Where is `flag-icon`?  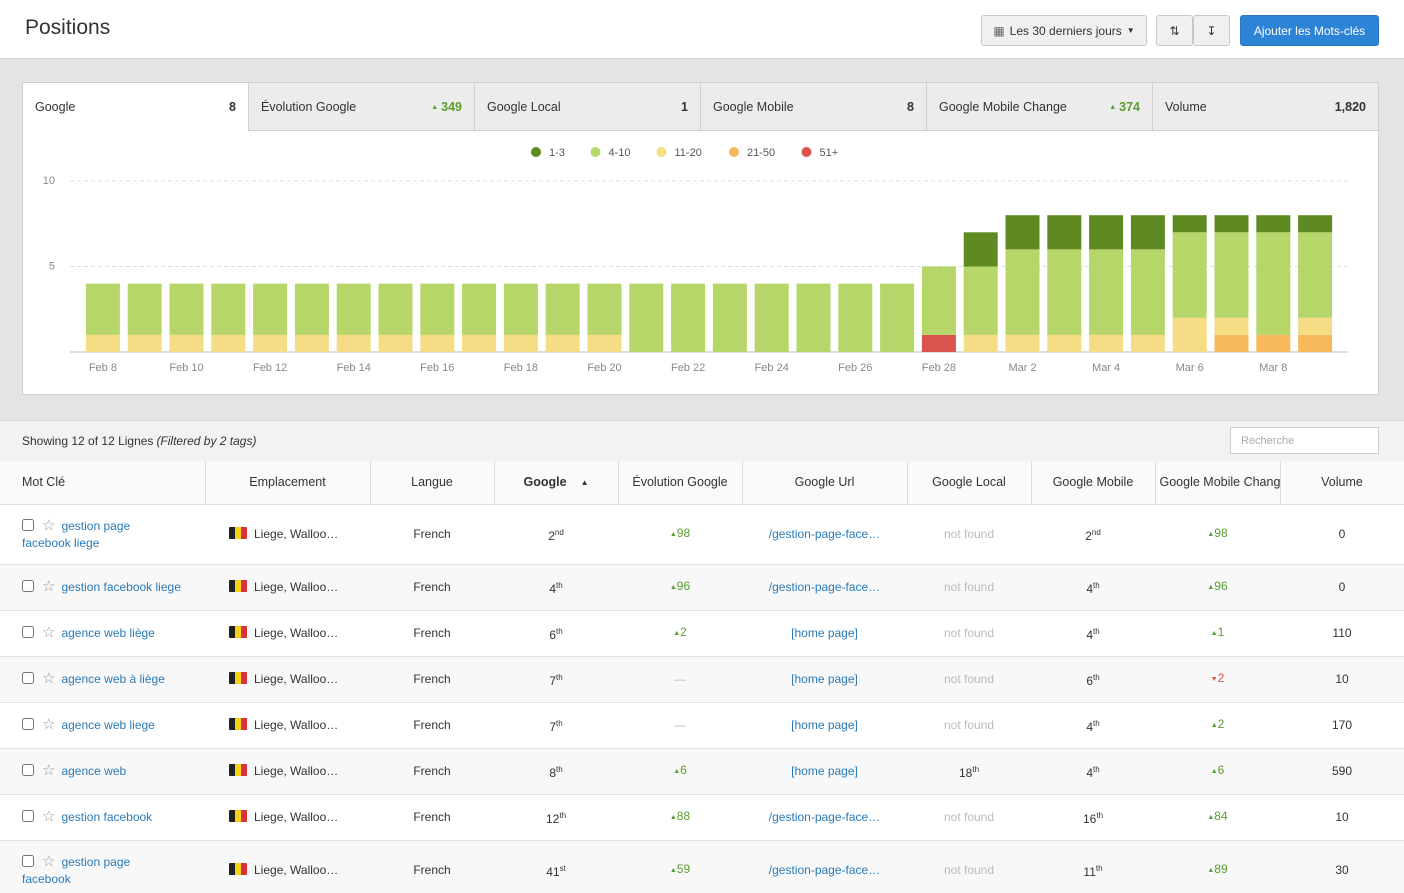 flag-icon is located at coordinates (238, 632).